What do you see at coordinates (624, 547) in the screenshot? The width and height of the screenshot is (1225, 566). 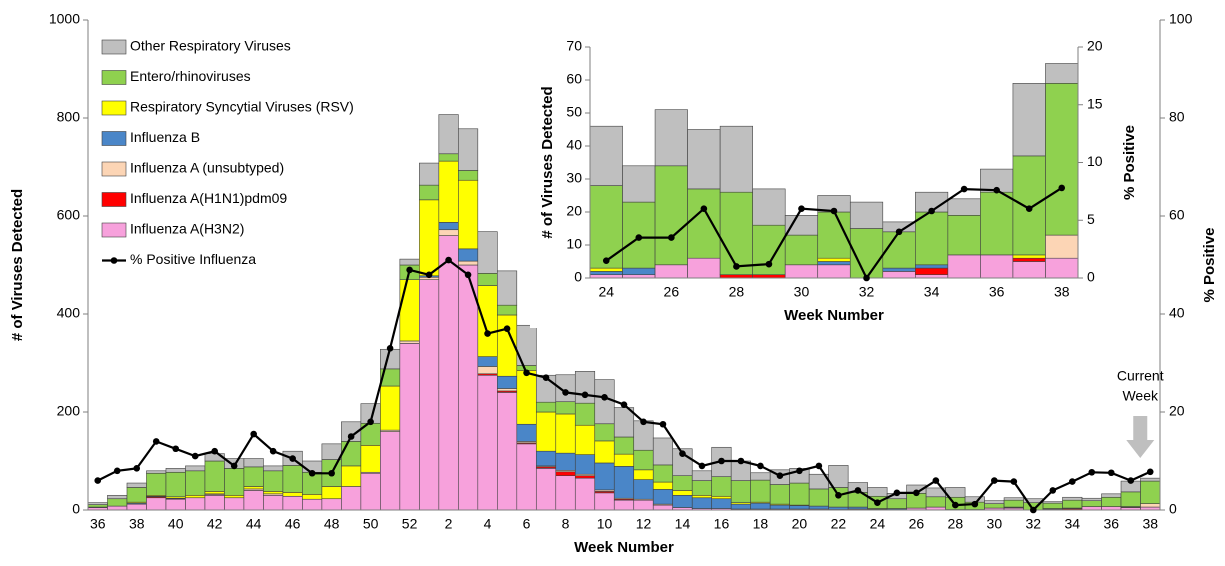 I see `x-axis-title: Week Number` at bounding box center [624, 547].